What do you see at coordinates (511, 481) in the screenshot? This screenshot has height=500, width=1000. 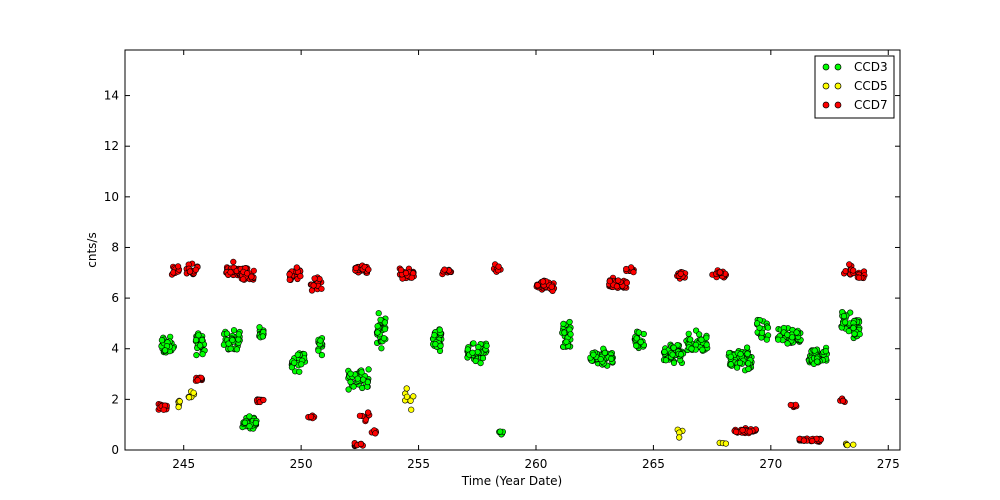 I see `x-axis-label: Time (Year Date)` at bounding box center [511, 481].